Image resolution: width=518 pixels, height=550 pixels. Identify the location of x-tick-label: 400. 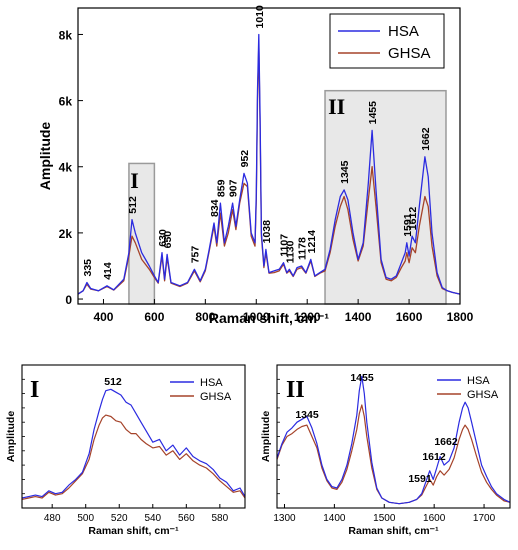
(103, 317).